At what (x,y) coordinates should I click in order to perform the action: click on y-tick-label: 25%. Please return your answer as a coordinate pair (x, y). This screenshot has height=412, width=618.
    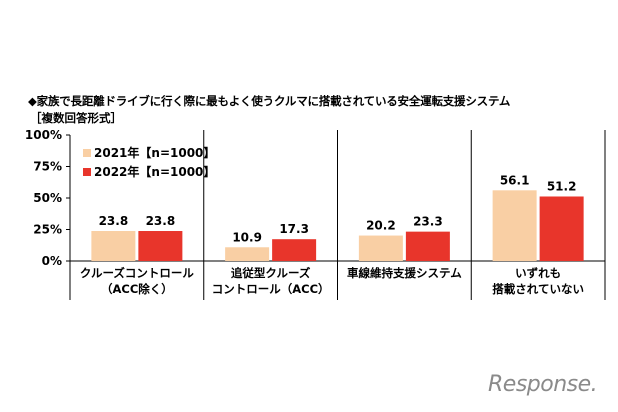
    Looking at the image, I should click on (47, 230).